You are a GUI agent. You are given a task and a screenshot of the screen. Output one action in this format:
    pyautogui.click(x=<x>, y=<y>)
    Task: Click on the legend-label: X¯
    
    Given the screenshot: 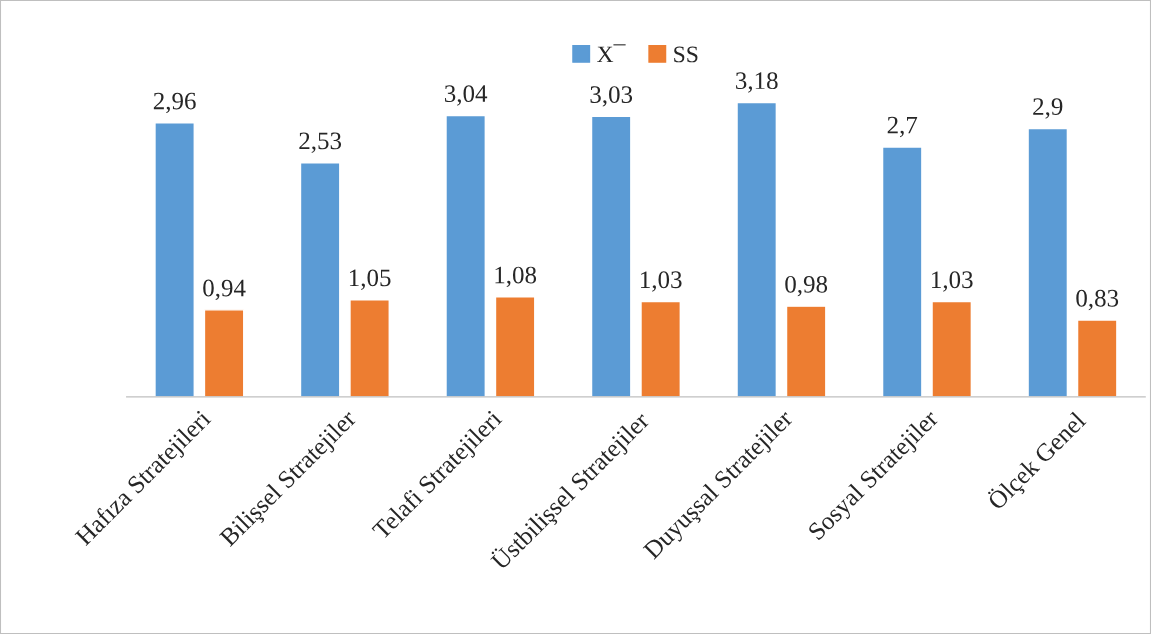 What is the action you would take?
    pyautogui.click(x=611, y=53)
    